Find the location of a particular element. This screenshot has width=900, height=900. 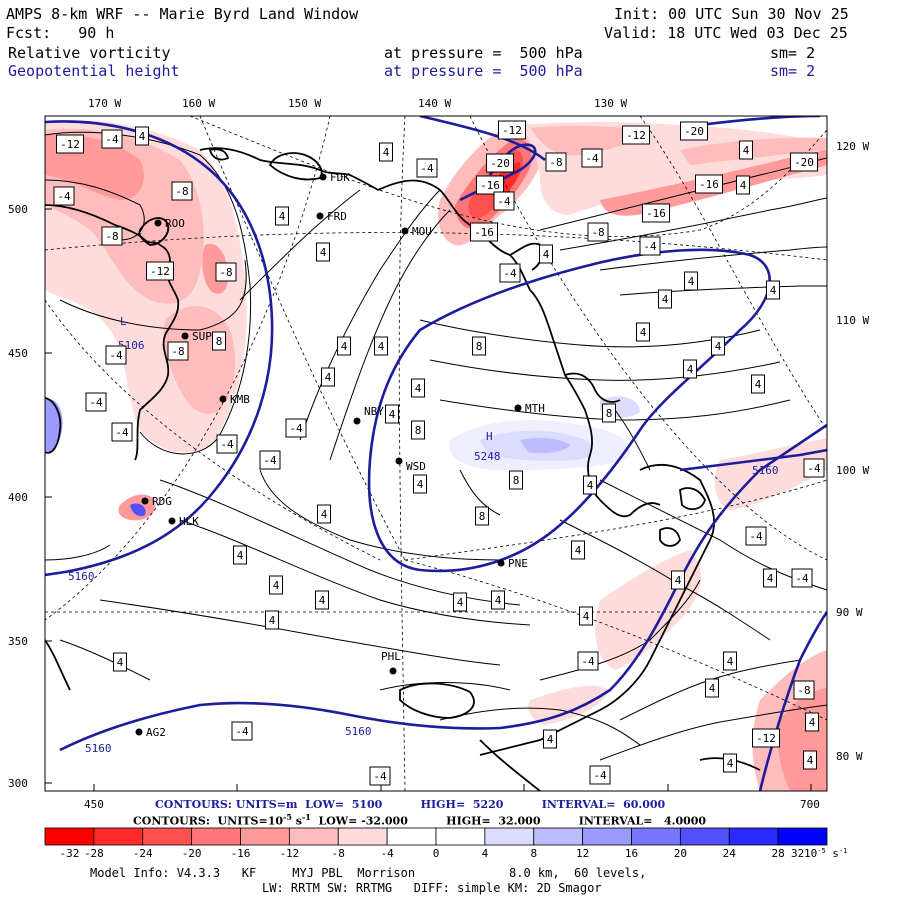

svg-text: -12 is located at coordinates (160, 271).